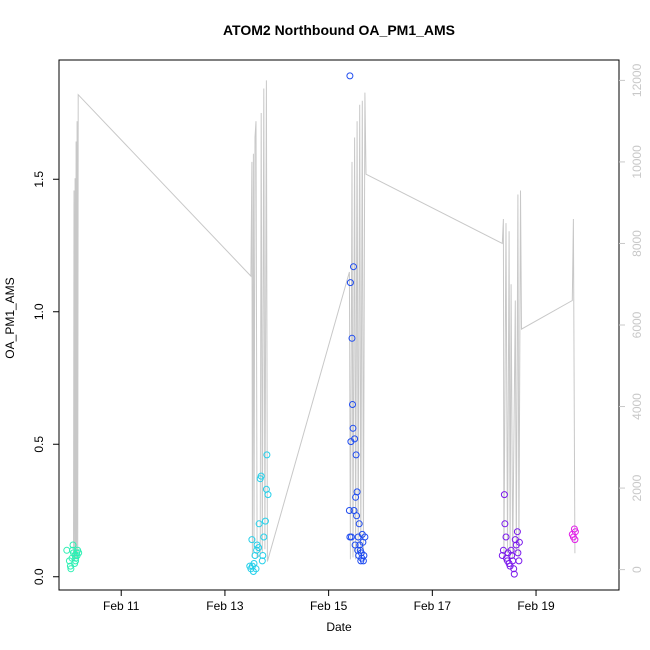  Describe the element at coordinates (339, 30) in the screenshot. I see `chart-title: ATOM2 Northbound OA_PM1_AMS` at that location.